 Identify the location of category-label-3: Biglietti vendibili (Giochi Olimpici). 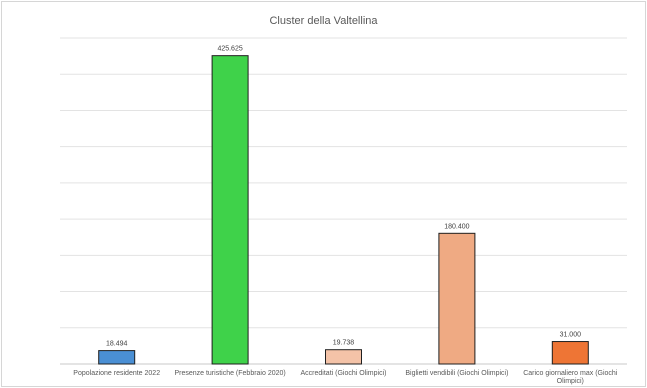
(456, 373).